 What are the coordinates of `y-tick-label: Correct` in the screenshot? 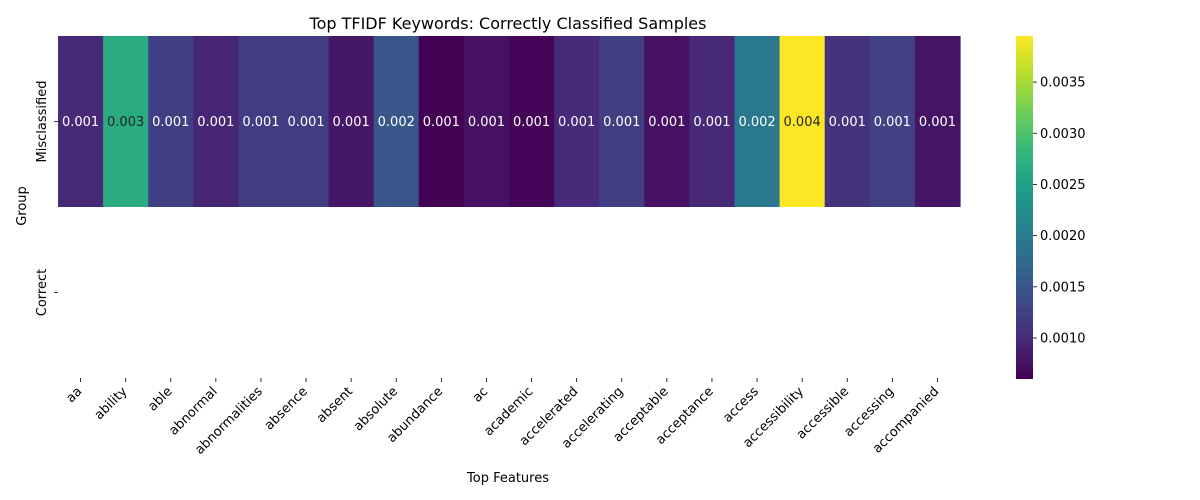 It's located at (42, 292).